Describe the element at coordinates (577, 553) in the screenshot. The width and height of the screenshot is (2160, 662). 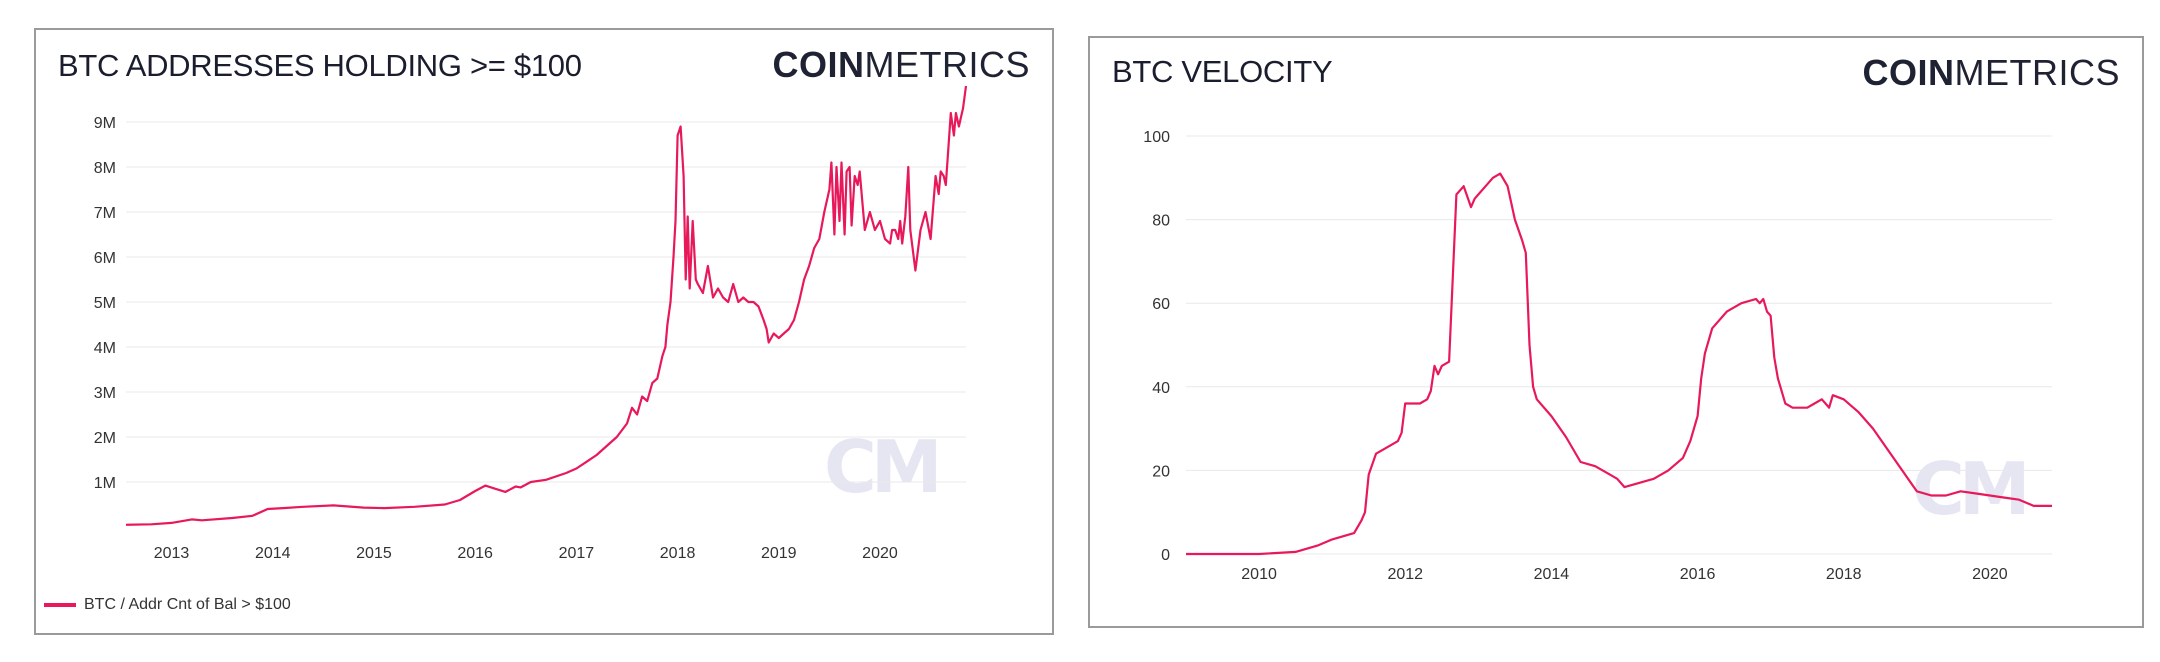
I see `x-tick-label: 2017` at that location.